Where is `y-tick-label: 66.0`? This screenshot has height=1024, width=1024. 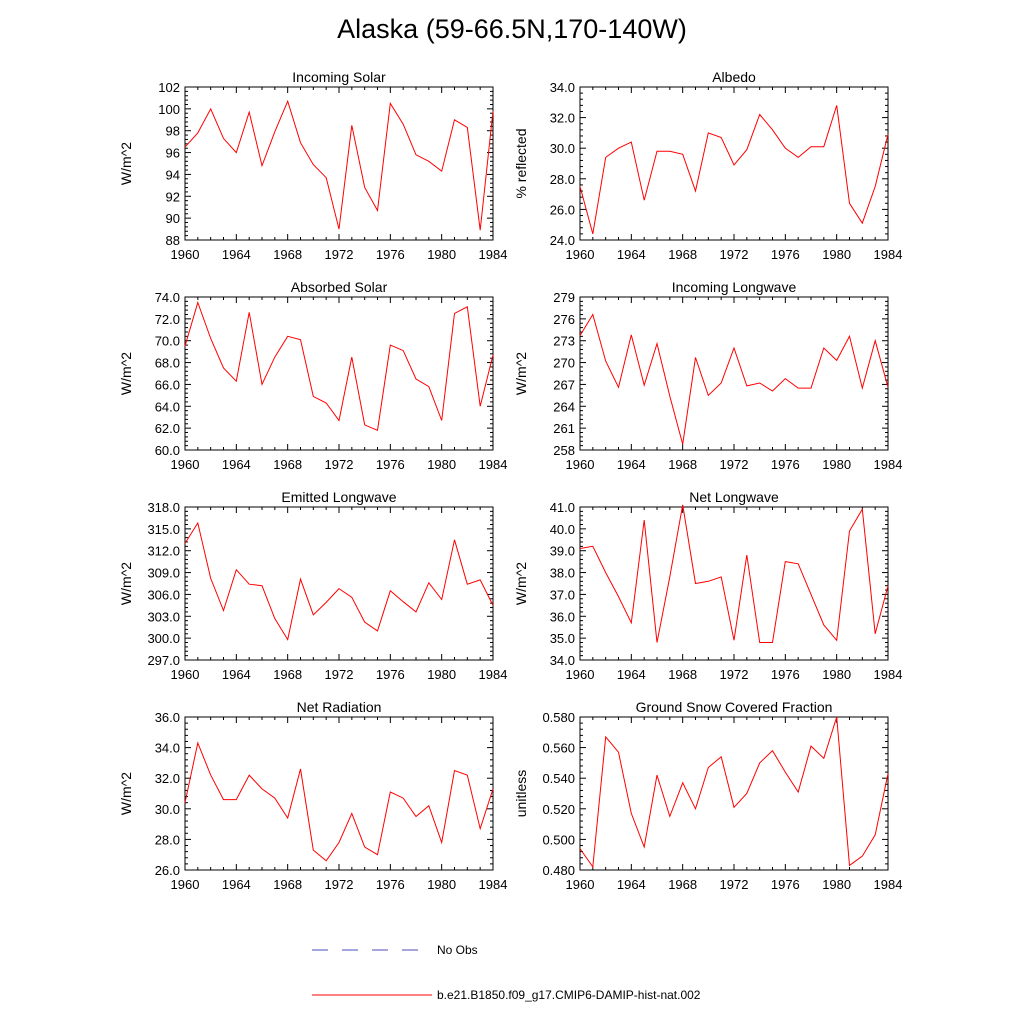
y-tick-label: 66.0 is located at coordinates (167, 384).